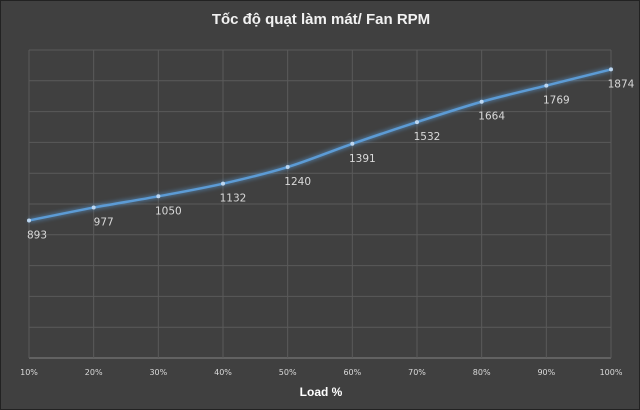 The width and height of the screenshot is (640, 410). What do you see at coordinates (233, 199) in the screenshot?
I see `data-label: 1132` at bounding box center [233, 199].